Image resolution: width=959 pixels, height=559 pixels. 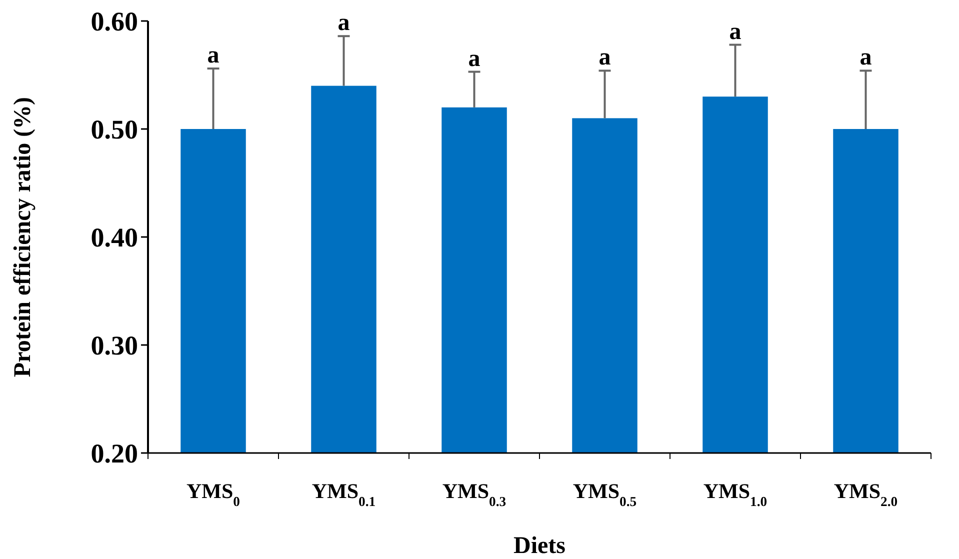 I want to click on y-tick-label: 0.20, so click(x=114, y=453).